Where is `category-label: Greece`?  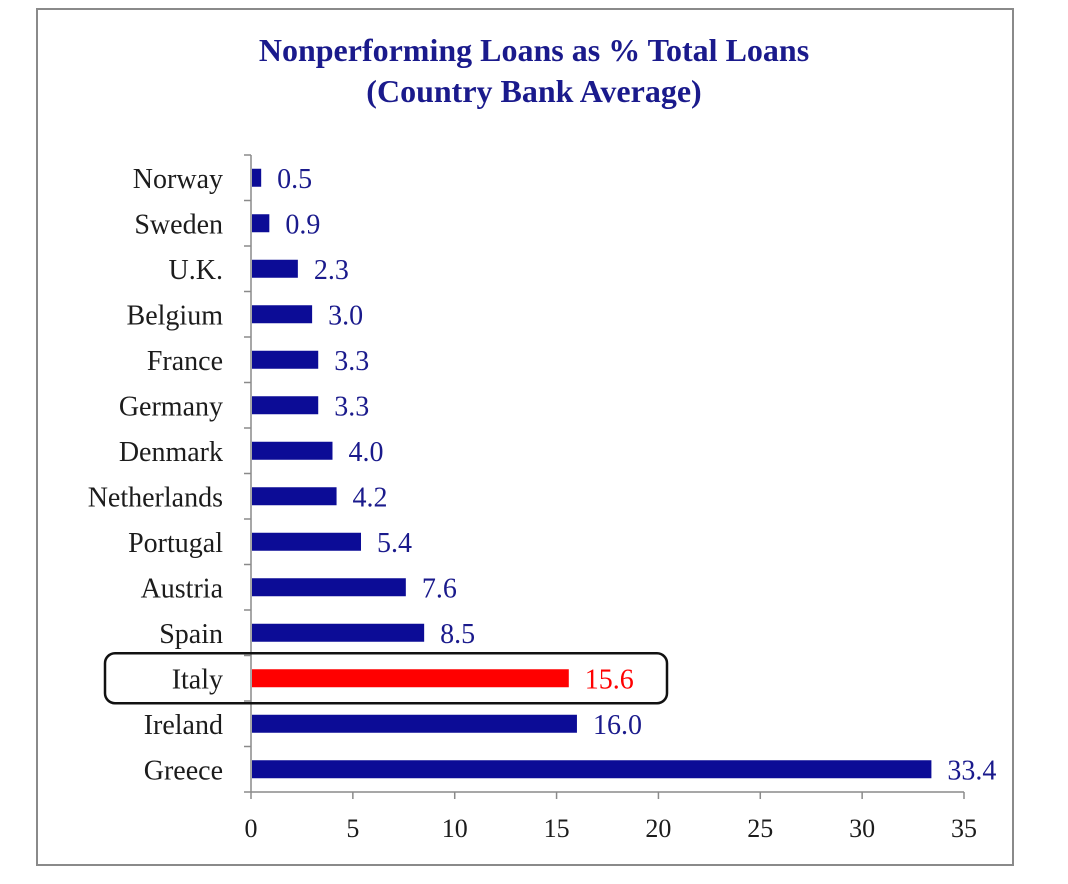
category-label: Greece is located at coordinates (183, 770).